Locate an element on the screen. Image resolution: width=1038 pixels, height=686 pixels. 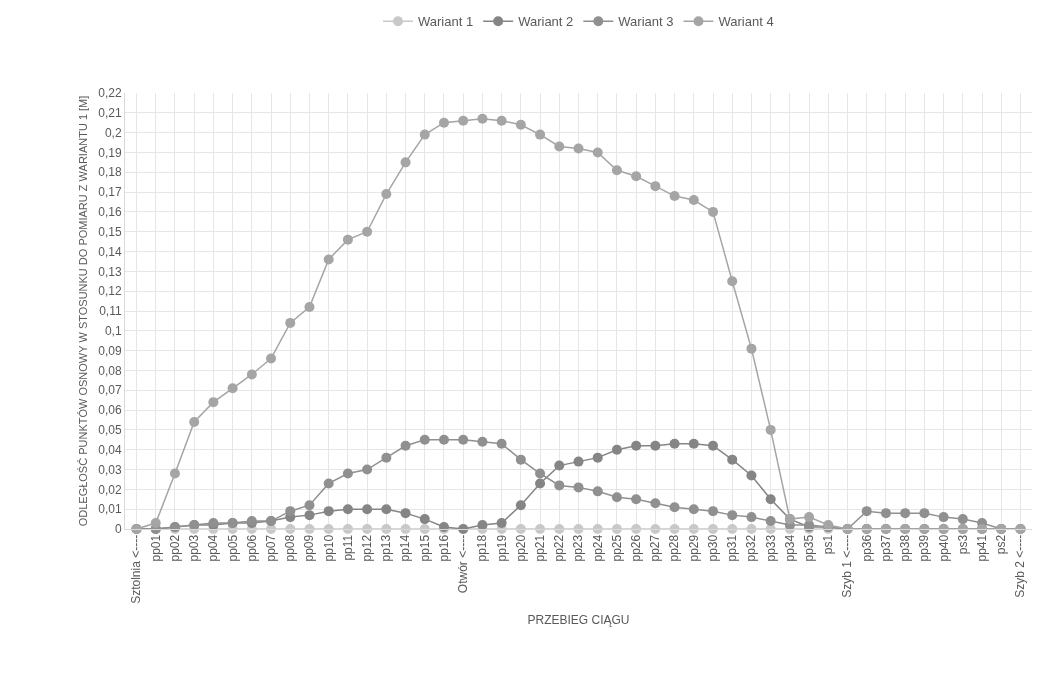
legend-label: Wariant 4 is located at coordinates (746, 22).